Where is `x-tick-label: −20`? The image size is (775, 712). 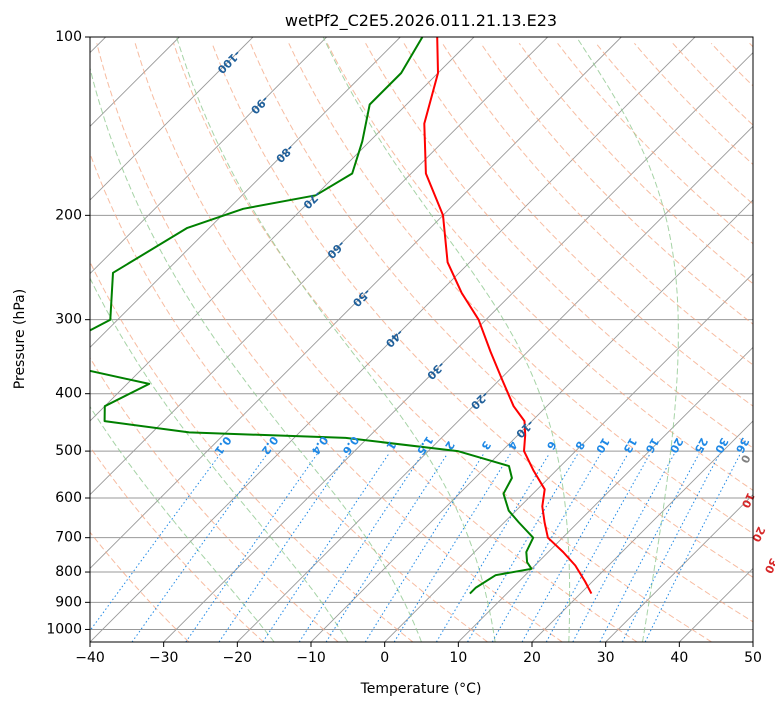
x-tick-label: −20 is located at coordinates (238, 658).